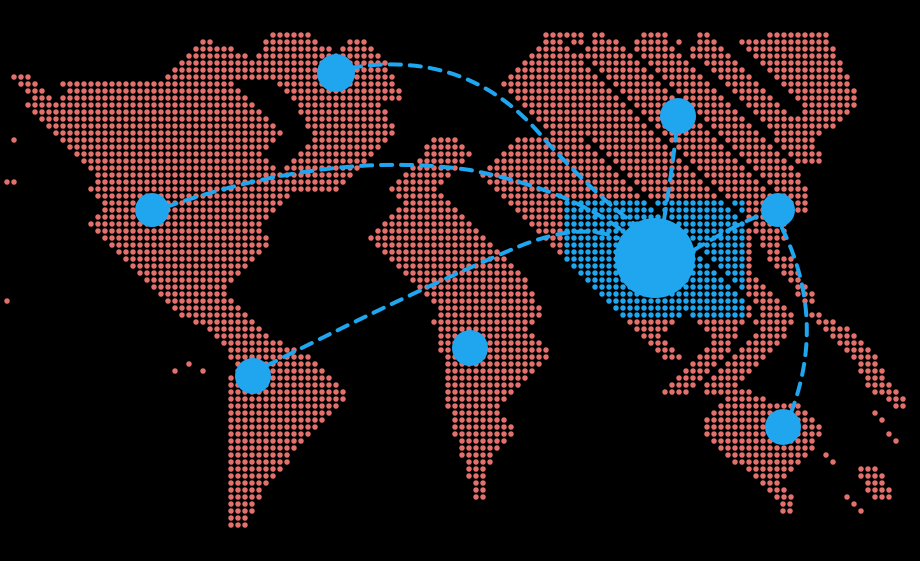 This screenshot has height=561, width=920. Describe the element at coordinates (778, 210) in the screenshot. I see `marker-japan: Japan` at that location.